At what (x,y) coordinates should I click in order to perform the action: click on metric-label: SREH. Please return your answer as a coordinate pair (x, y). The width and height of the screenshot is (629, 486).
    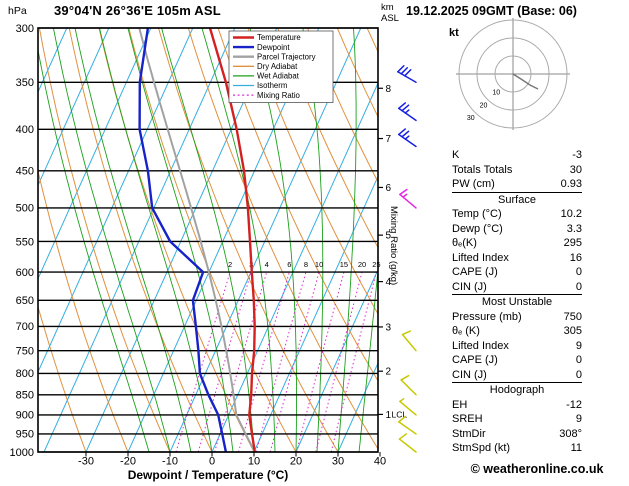
    Looking at the image, I should click on (467, 419).